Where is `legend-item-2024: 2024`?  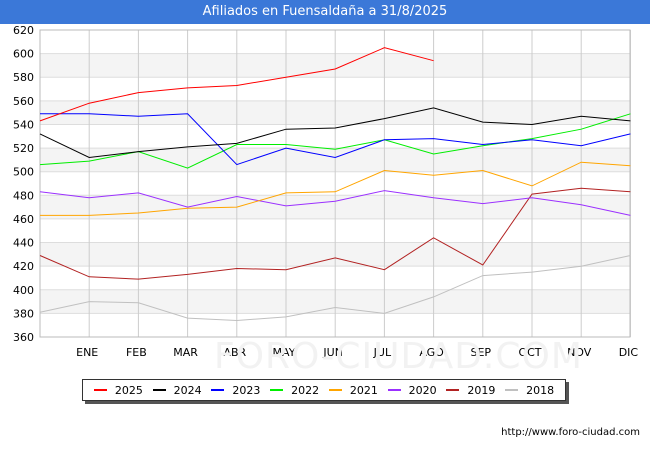 legend-item-2024: 2024 is located at coordinates (177, 390).